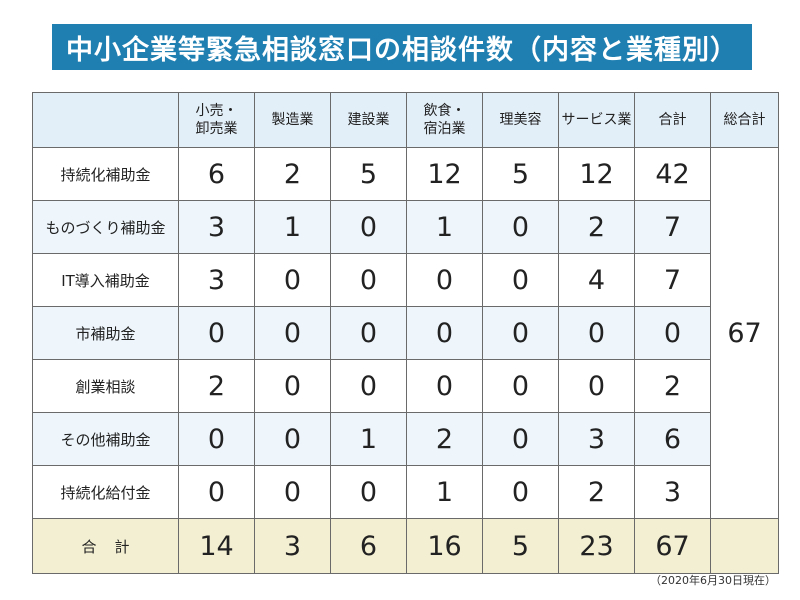 The image size is (800, 600). I want to click on row-label: IT導入補助金, so click(105, 280).